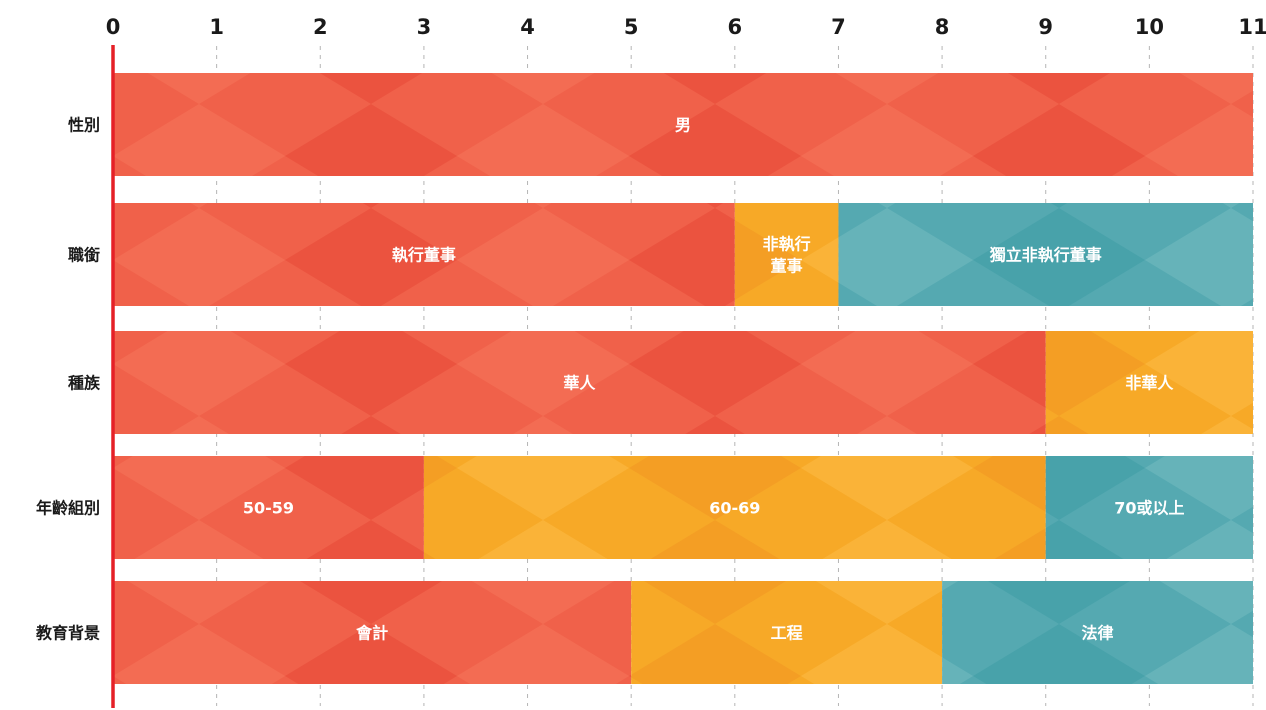 This screenshot has height=710, width=1266. Describe the element at coordinates (1252, 27) in the screenshot. I see `x-tick-label-11: 11` at that location.